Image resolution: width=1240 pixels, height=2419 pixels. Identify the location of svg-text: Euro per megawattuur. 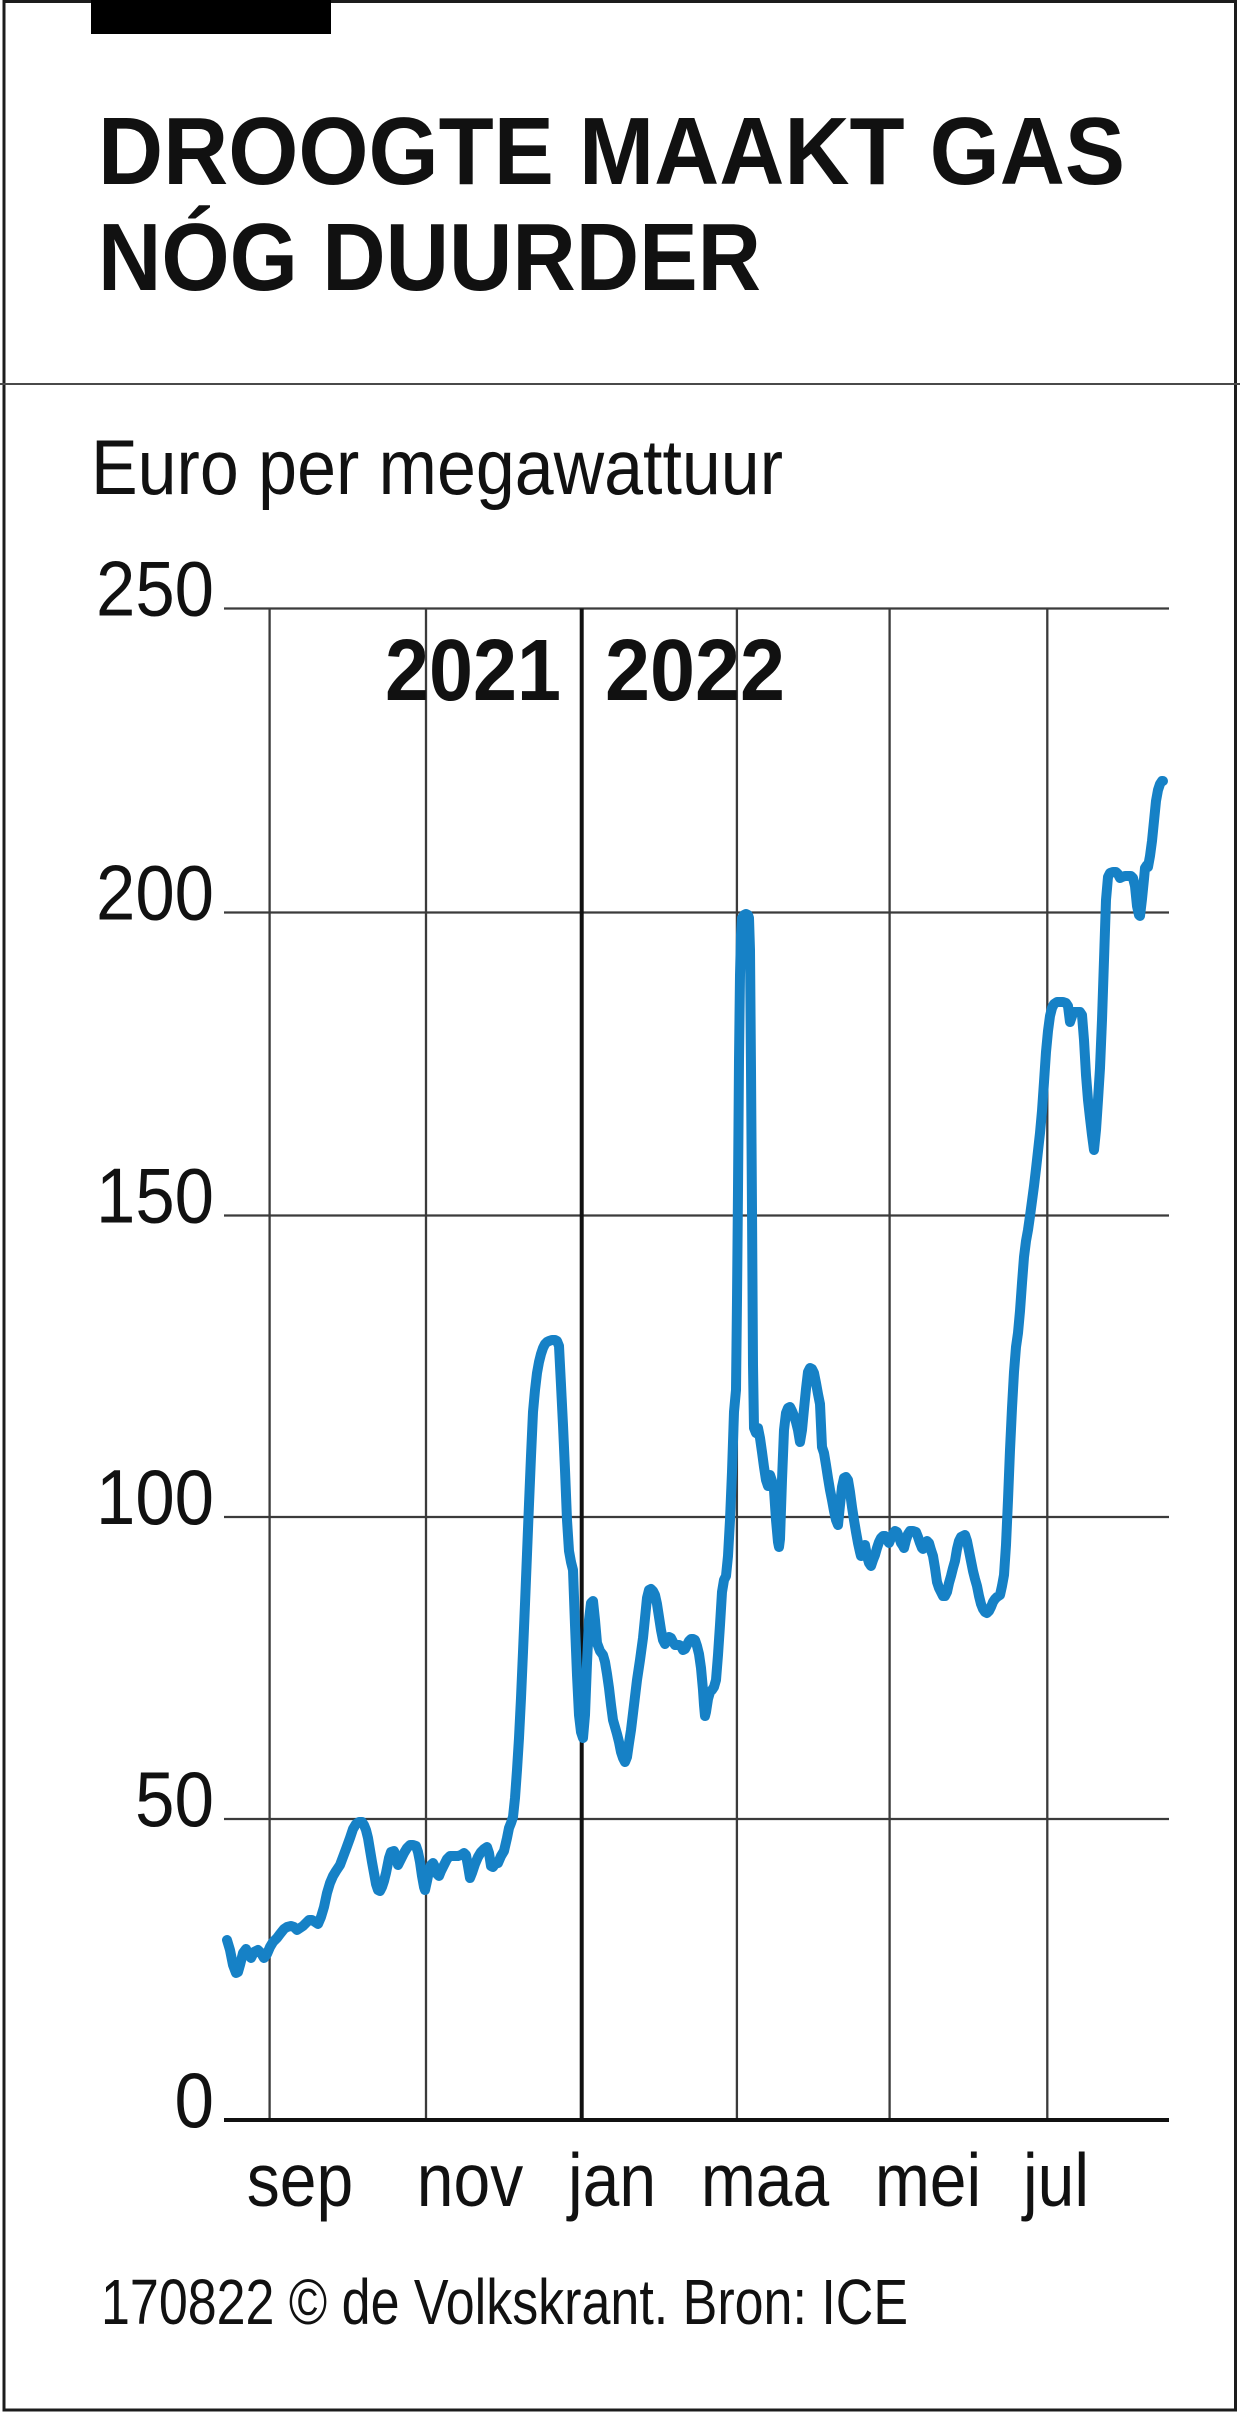
(437, 467).